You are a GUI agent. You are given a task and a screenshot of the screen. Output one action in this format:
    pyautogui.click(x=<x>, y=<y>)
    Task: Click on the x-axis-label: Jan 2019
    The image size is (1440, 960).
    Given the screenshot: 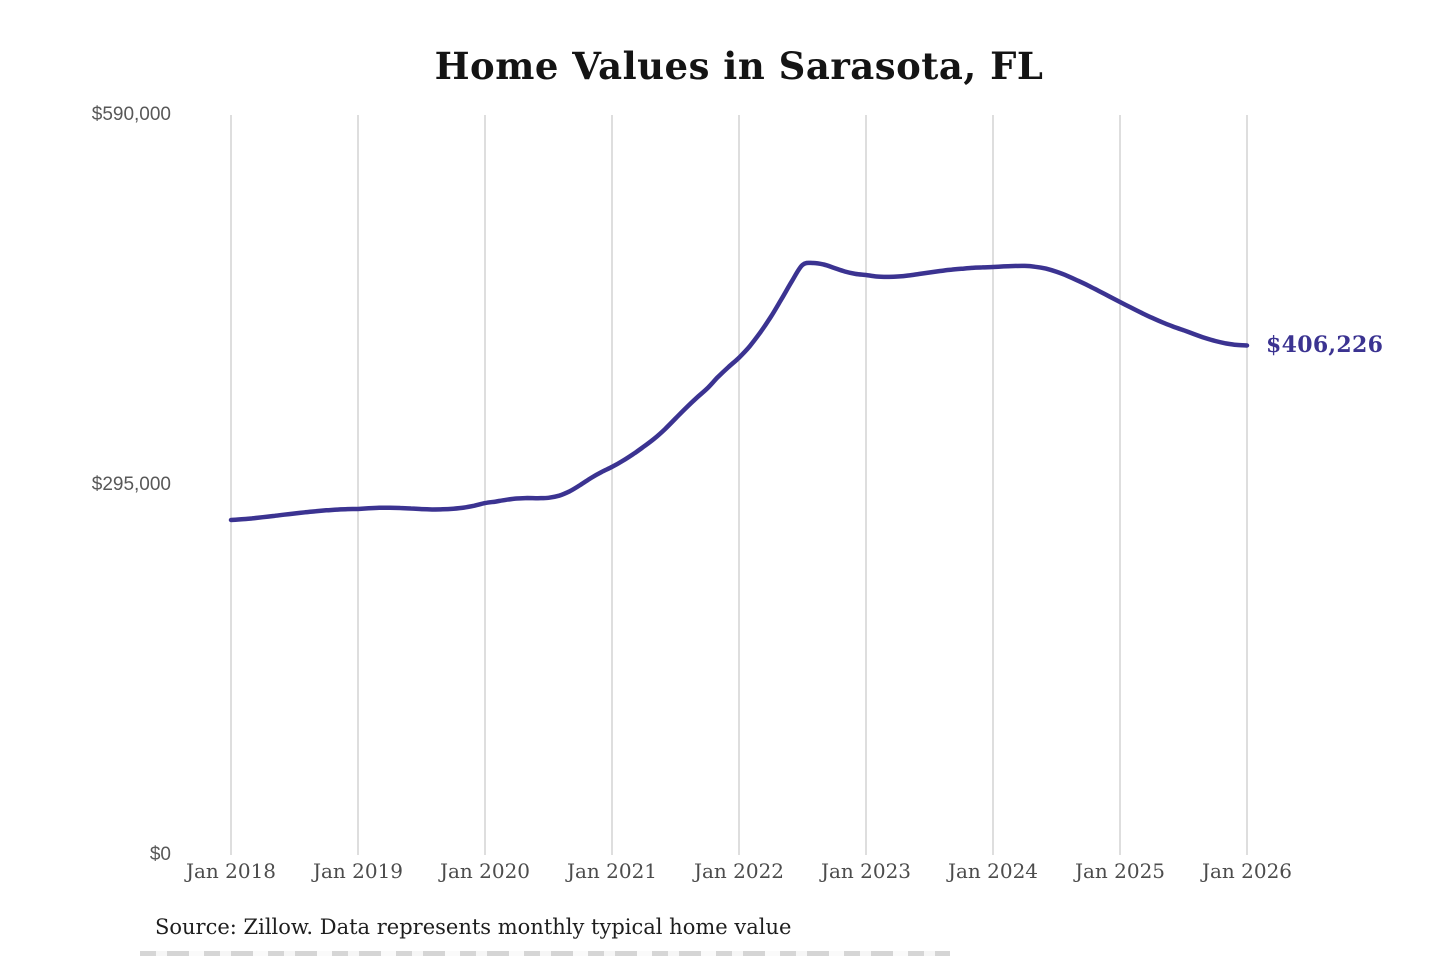 What is the action you would take?
    pyautogui.click(x=358, y=871)
    